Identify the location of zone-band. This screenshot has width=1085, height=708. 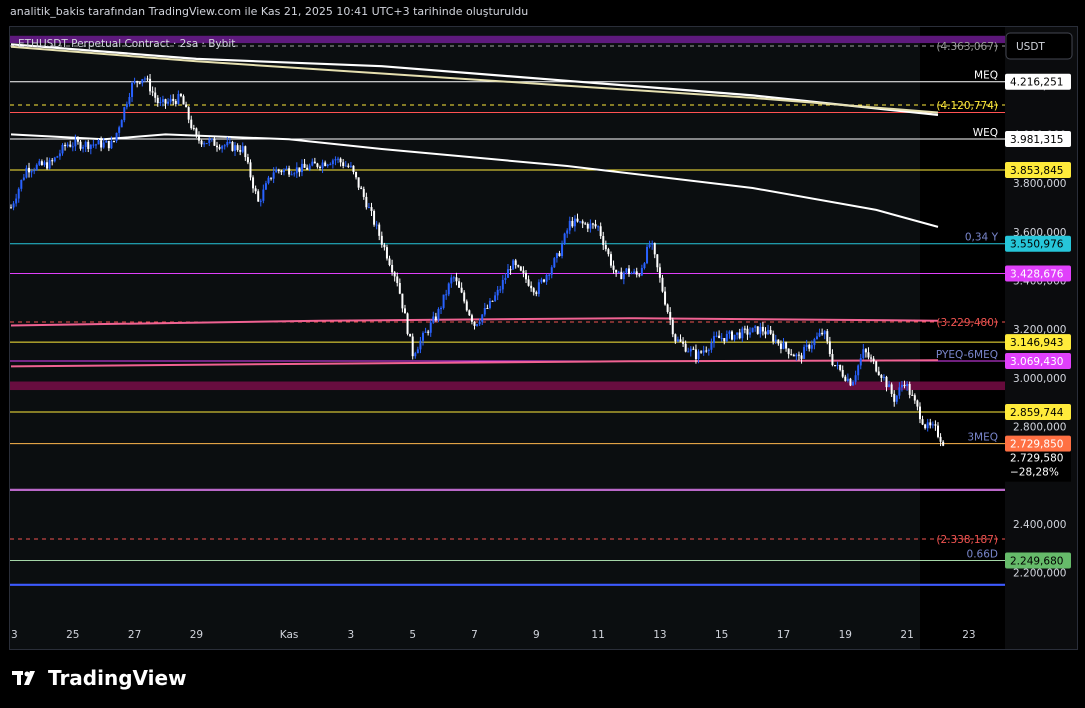
(507, 39).